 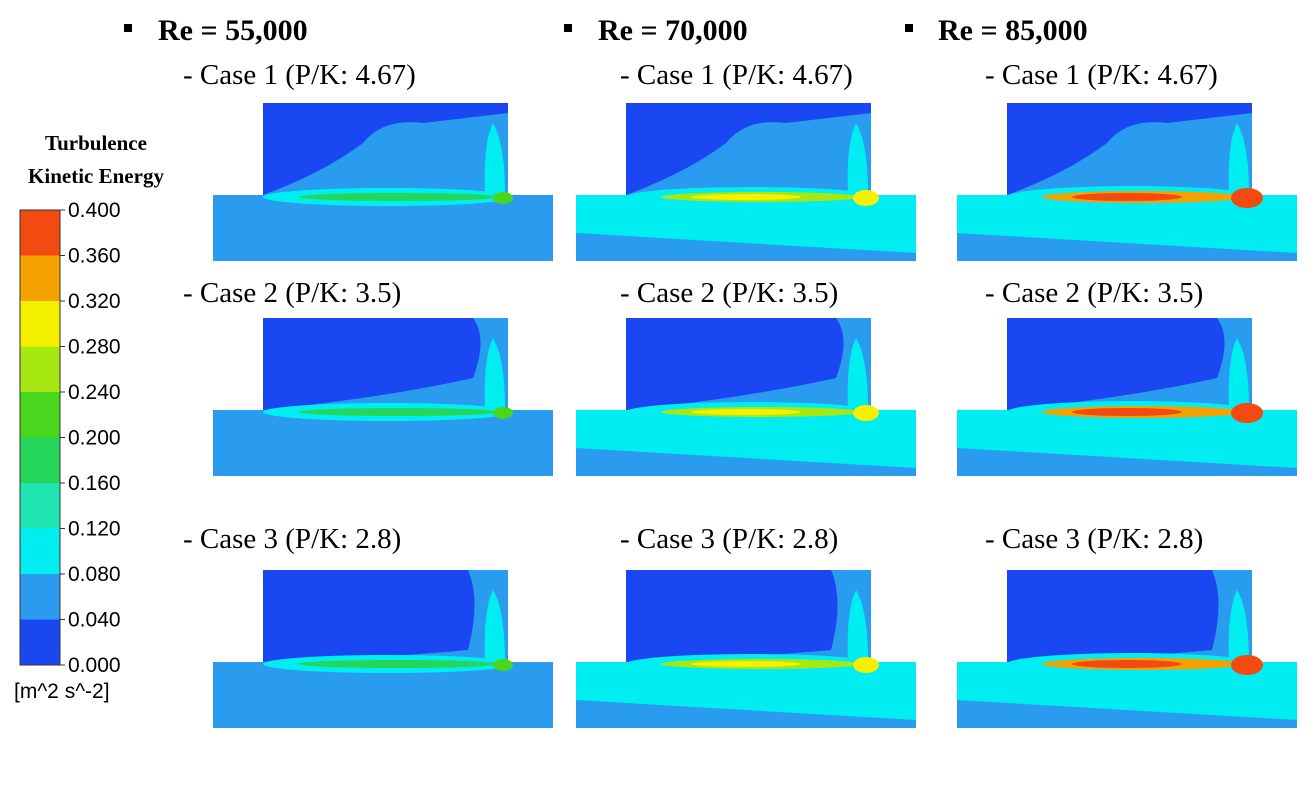 I want to click on colorbar-tick-label: 0.320, so click(x=94, y=301).